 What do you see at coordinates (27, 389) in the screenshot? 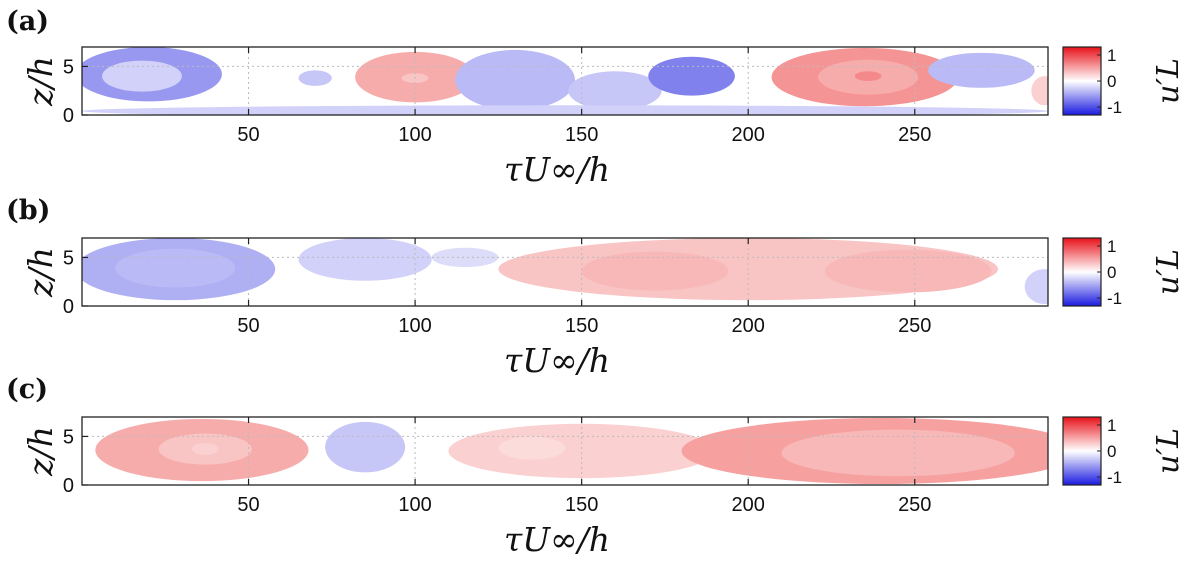
I see `panel-label: (c)` at bounding box center [27, 389].